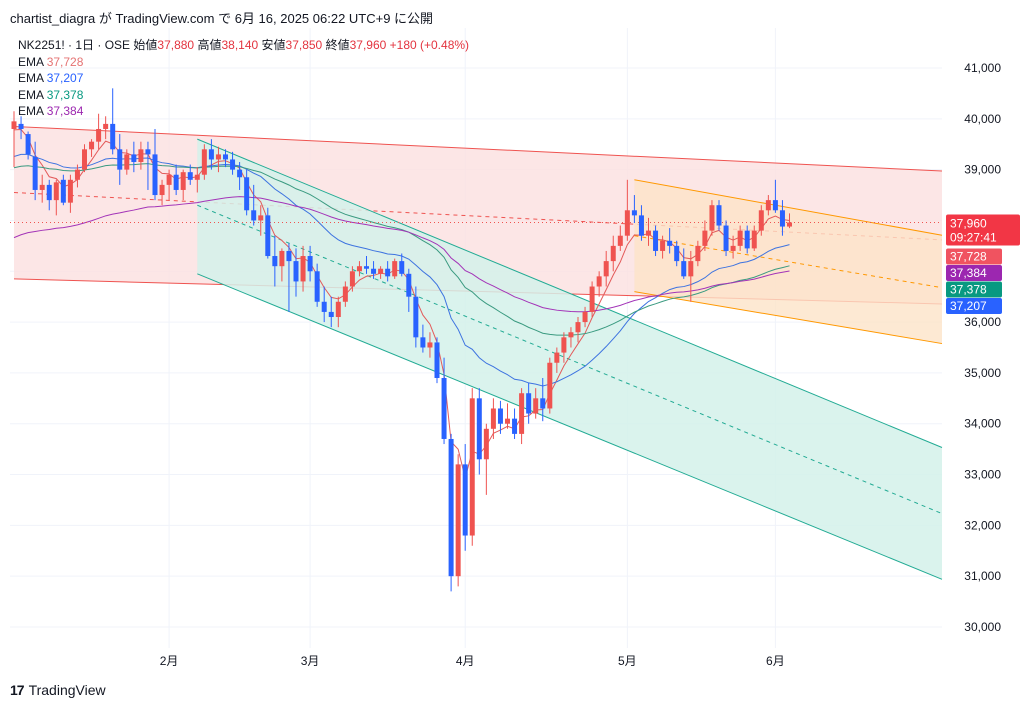 Image resolution: width=1024 pixels, height=708 pixels. I want to click on y-tick-label: 34,000, so click(982, 424).